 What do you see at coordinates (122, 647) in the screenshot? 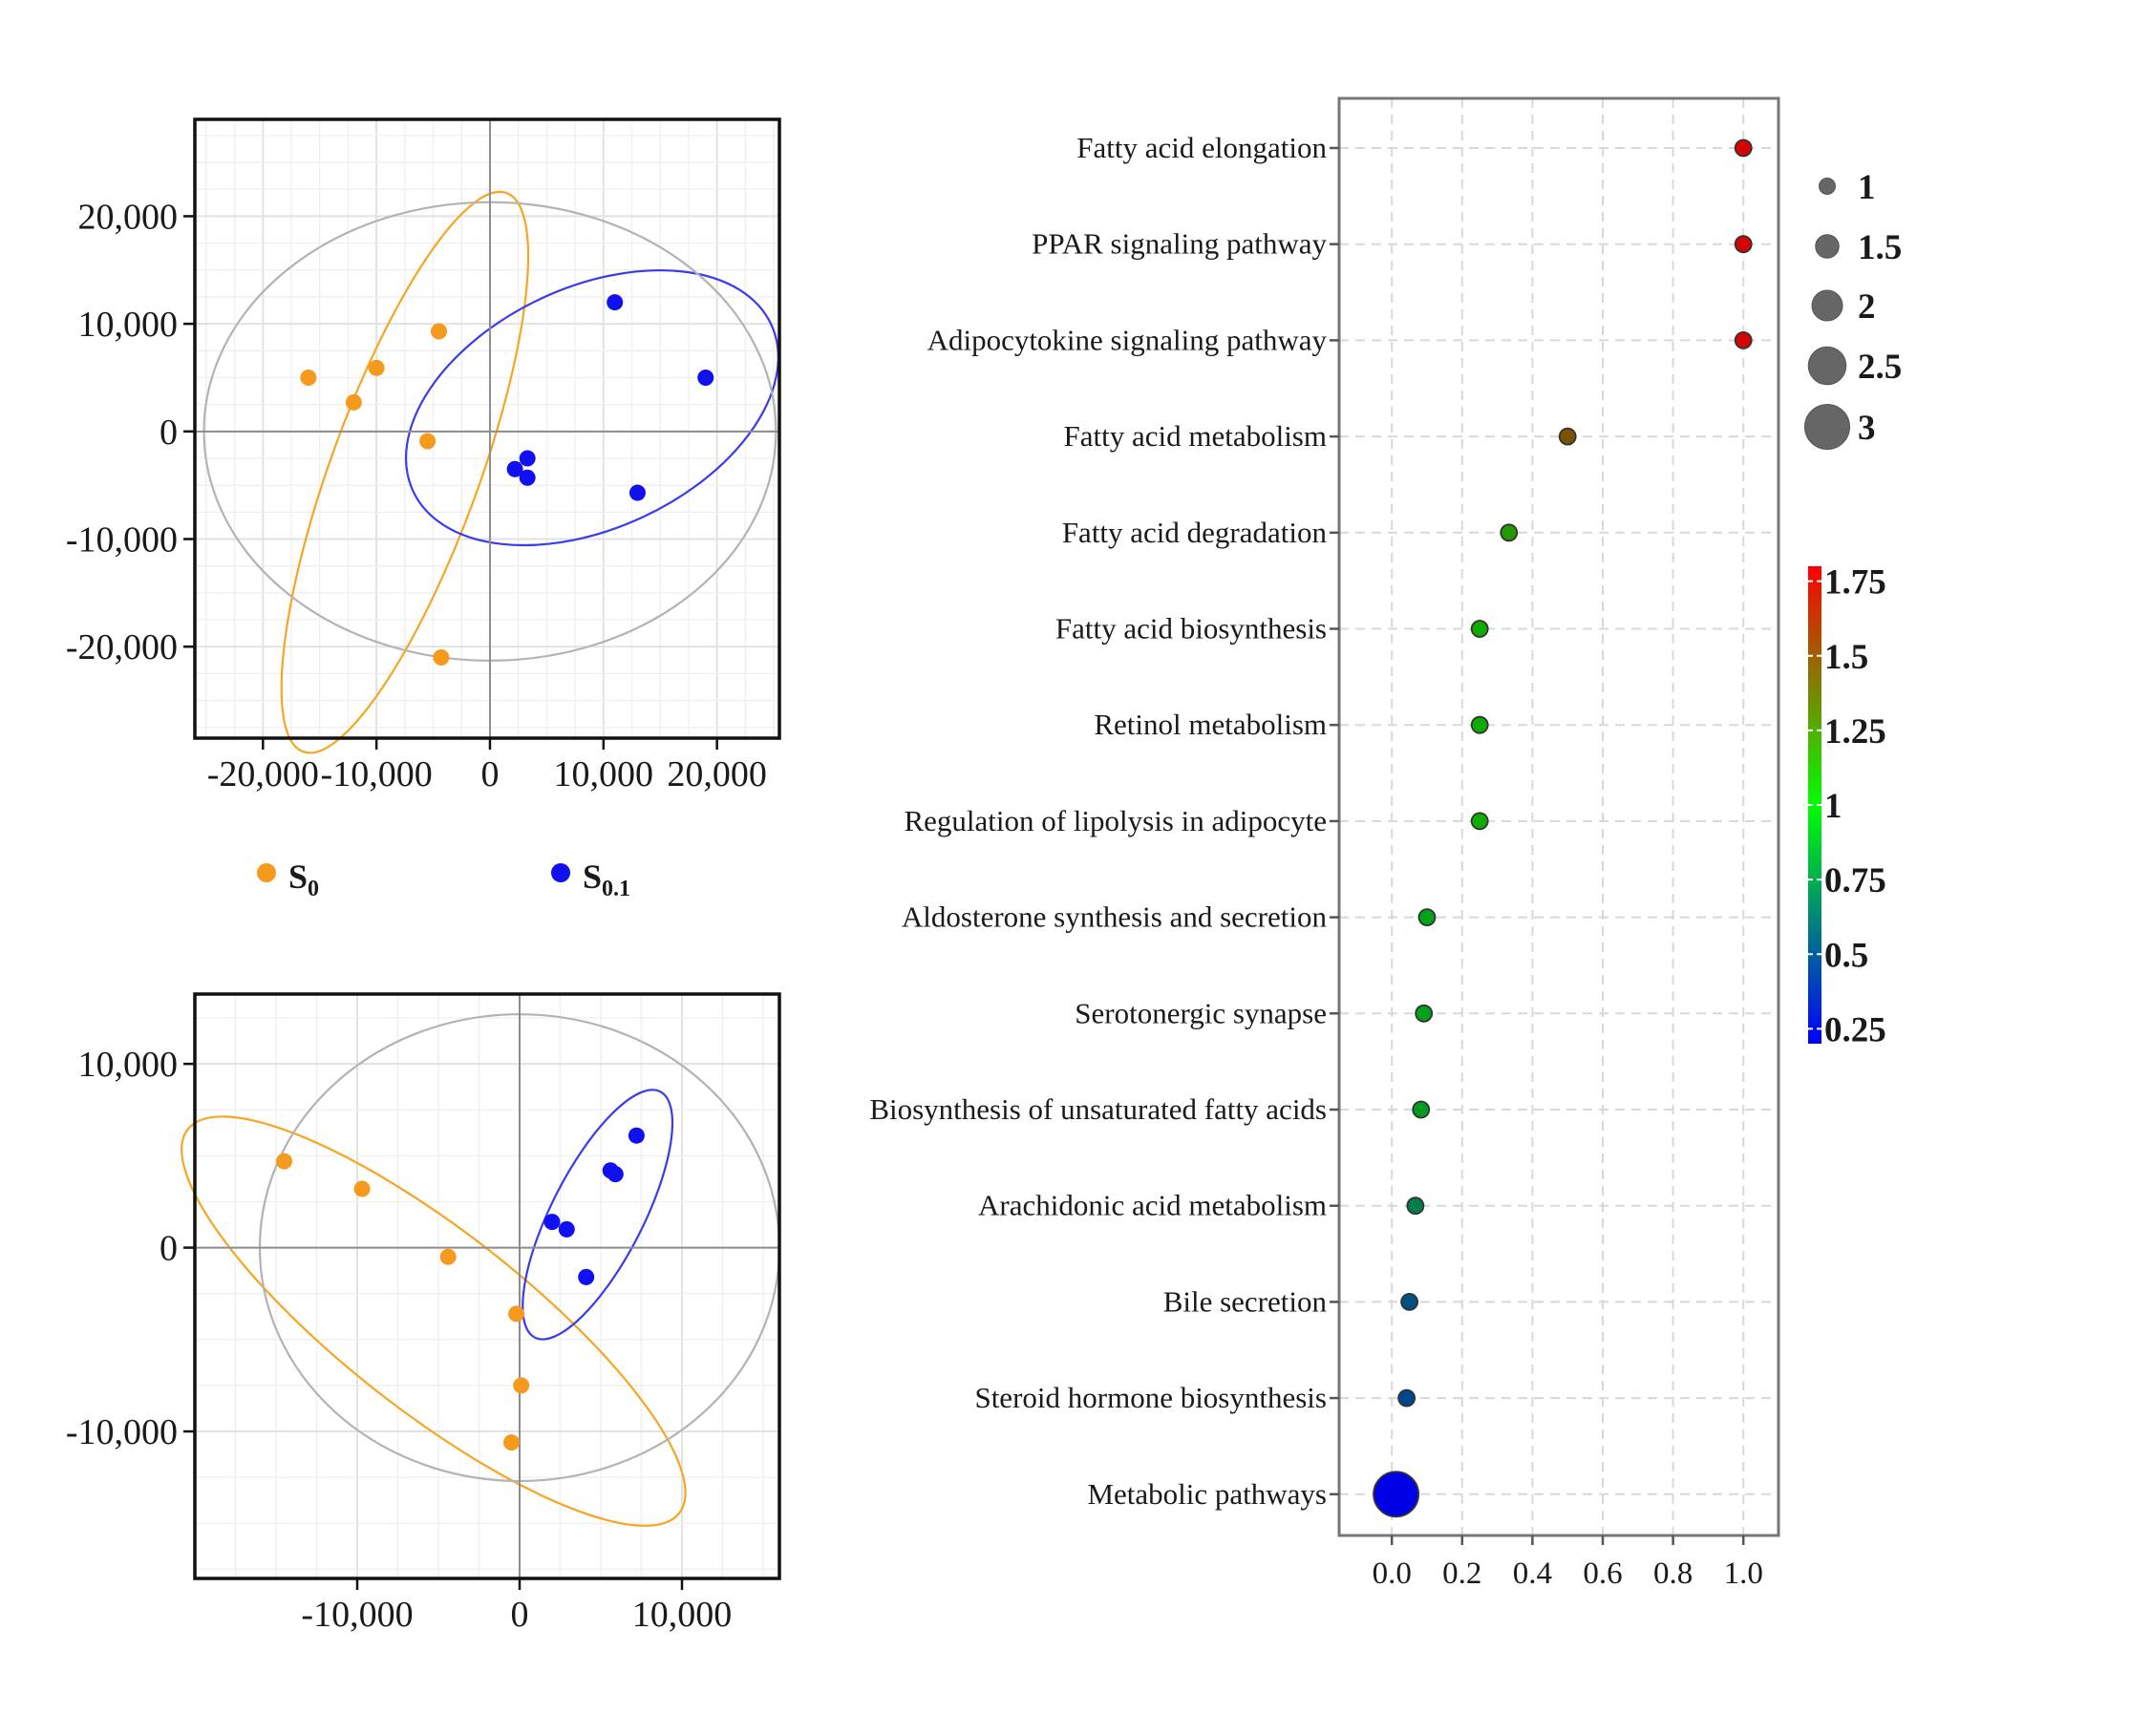
I see `a-ytick-label: -20,000` at bounding box center [122, 647].